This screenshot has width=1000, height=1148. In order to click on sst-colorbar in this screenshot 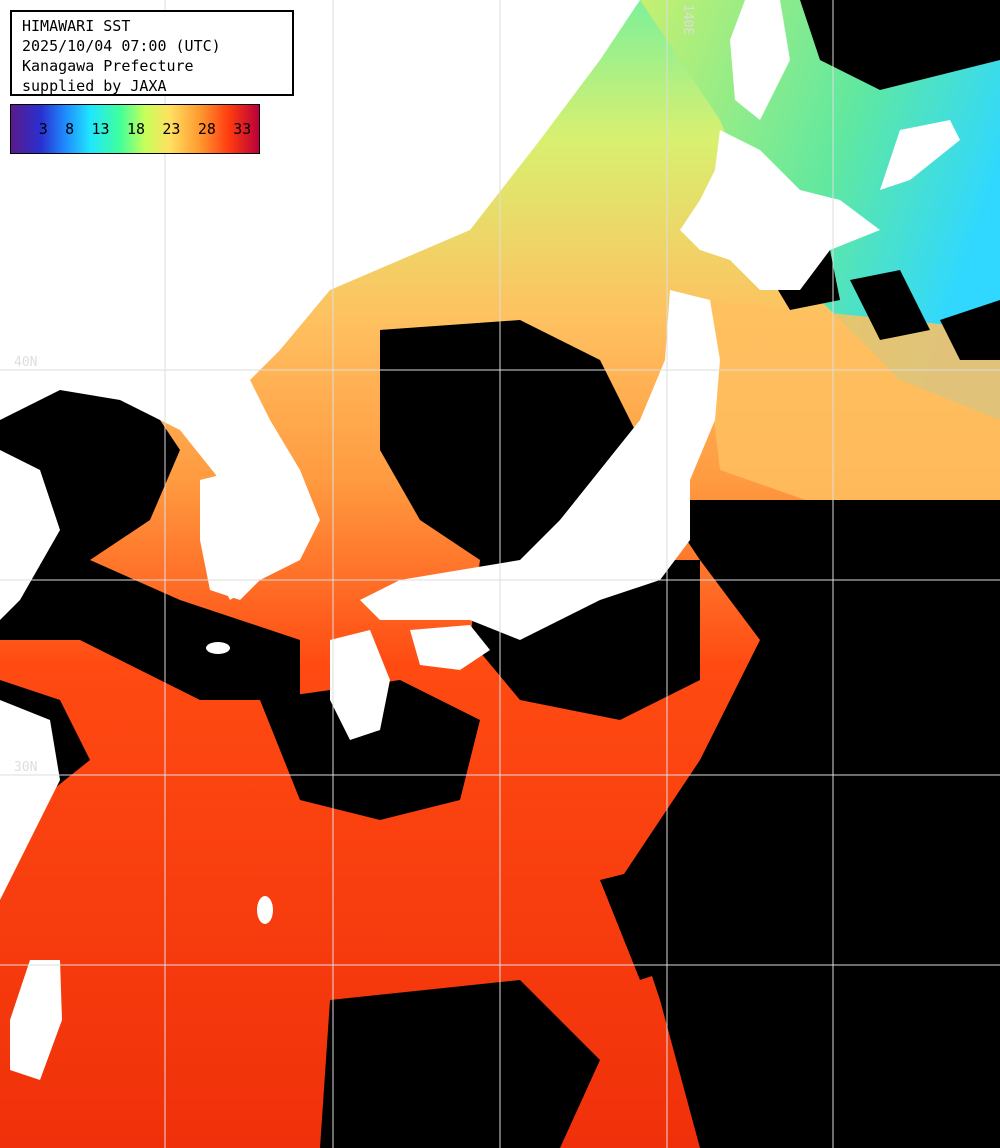, I will do `click(135, 129)`.